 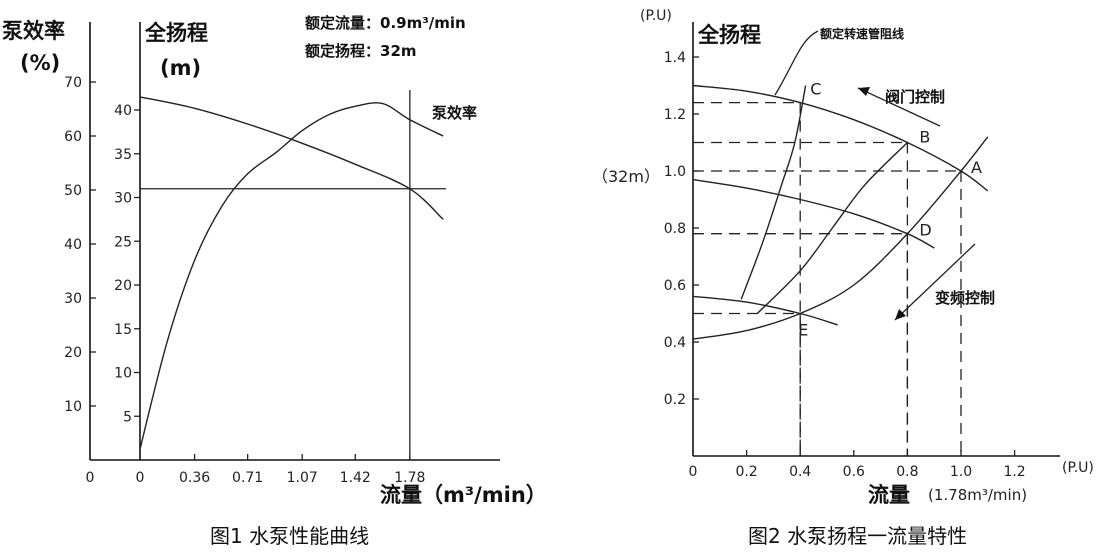 I want to click on chart2-x-unit-label: (1.78m³/min), so click(x=977, y=495).